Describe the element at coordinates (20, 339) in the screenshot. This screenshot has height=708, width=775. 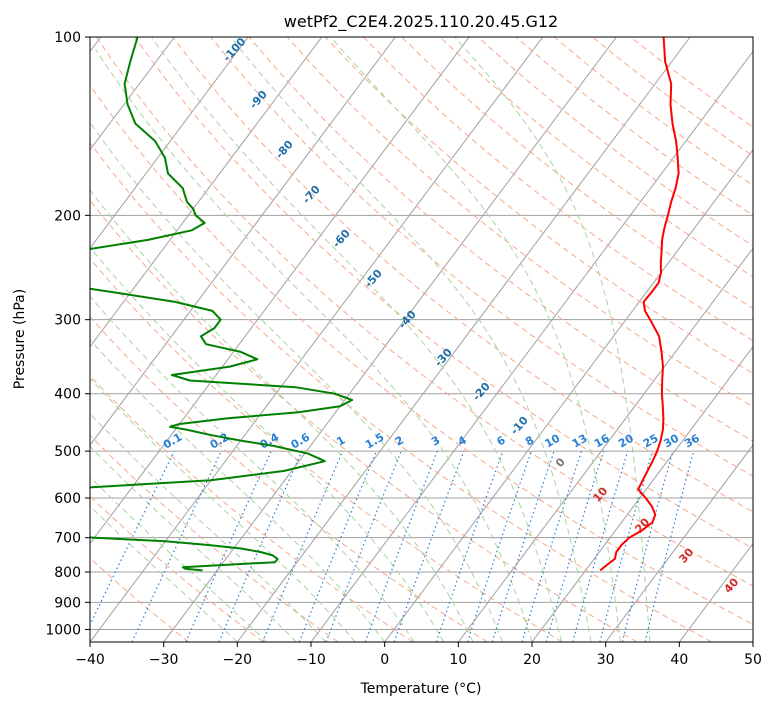
I see `y-axis-title: Pressure (hPa)` at that location.